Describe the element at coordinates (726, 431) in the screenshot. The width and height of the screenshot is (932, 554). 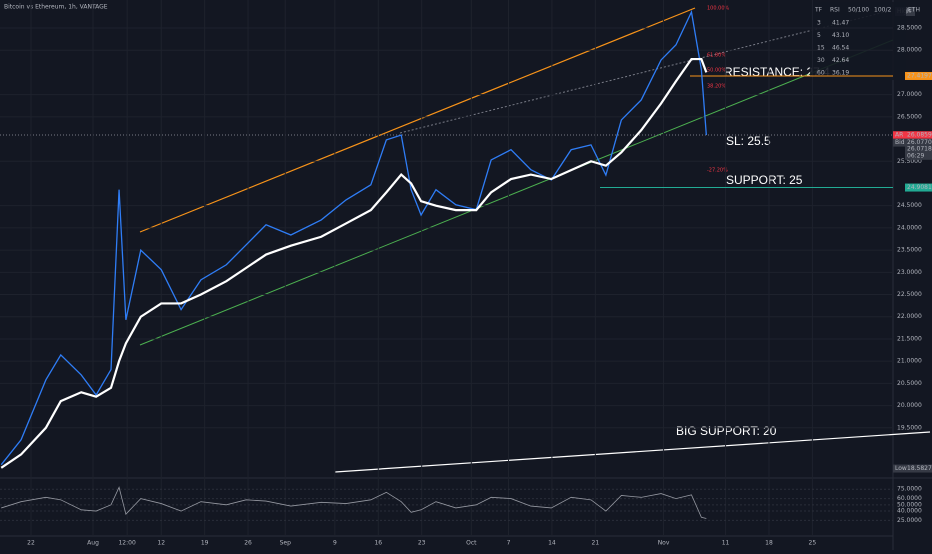
I see `annotation: BIG SUPPORT: 20` at that location.